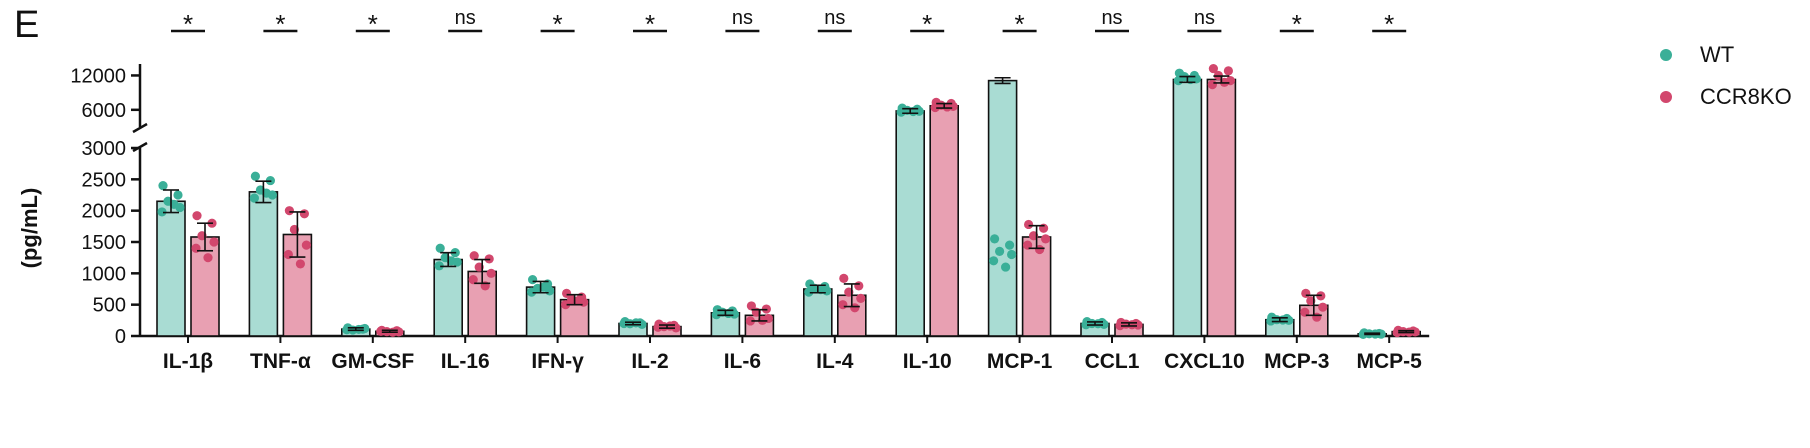 Image resolution: width=1810 pixels, height=448 pixels. I want to click on x-tick-label: CCL1, so click(1112, 361).